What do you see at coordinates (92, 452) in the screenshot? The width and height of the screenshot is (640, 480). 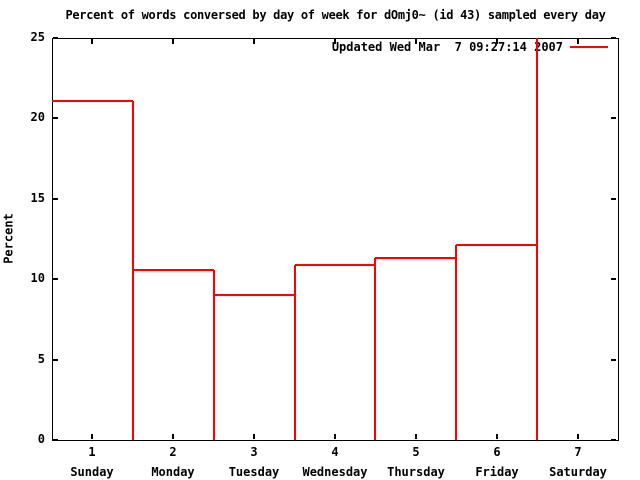 I see `x-tick-label: 1` at bounding box center [92, 452].